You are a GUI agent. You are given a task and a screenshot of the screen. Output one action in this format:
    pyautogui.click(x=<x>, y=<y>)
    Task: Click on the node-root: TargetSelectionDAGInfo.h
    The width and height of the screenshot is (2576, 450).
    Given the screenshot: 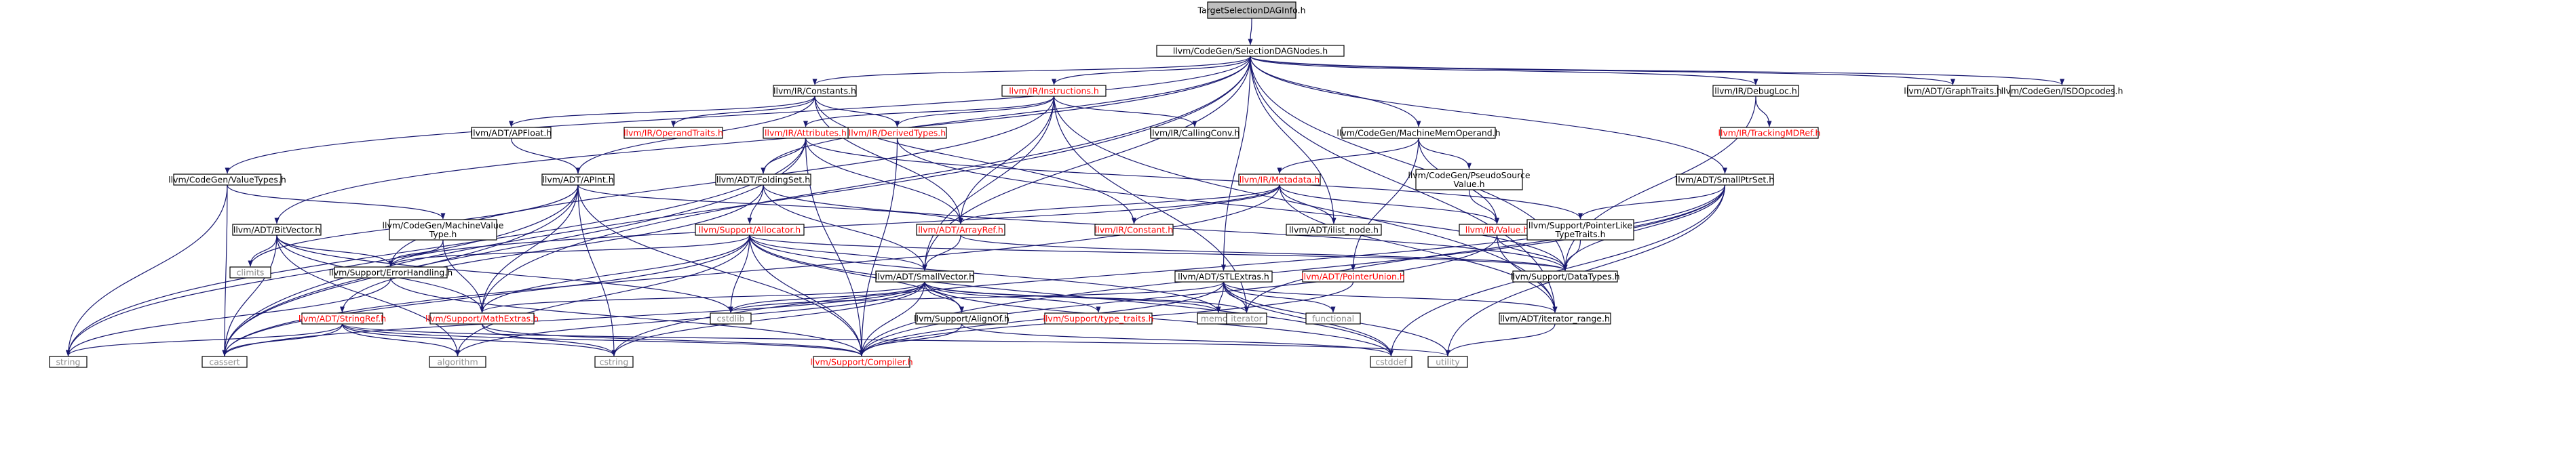 What is the action you would take?
    pyautogui.click(x=1251, y=10)
    